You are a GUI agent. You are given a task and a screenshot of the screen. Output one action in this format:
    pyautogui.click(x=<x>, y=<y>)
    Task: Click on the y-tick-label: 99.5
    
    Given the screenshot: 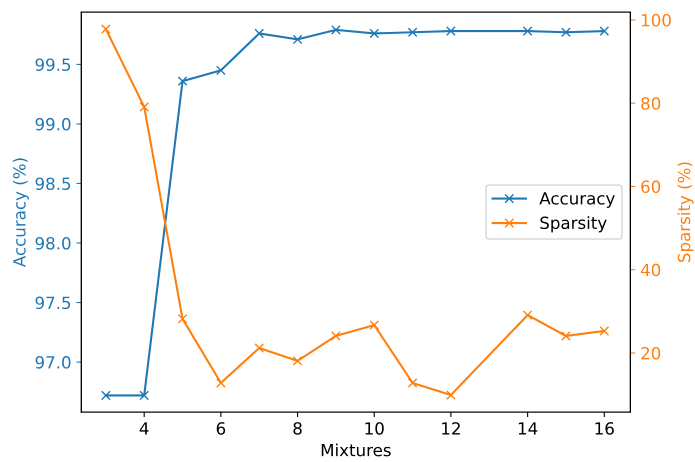 What is the action you would take?
    pyautogui.click(x=53, y=64)
    